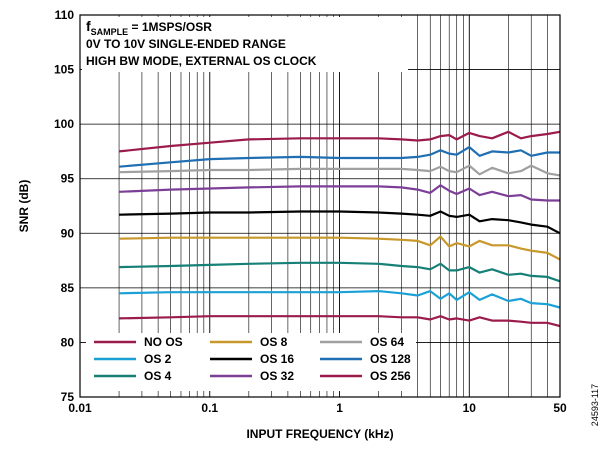  What do you see at coordinates (88, 26) in the screenshot?
I see `annotation-f-prefix: f` at bounding box center [88, 26].